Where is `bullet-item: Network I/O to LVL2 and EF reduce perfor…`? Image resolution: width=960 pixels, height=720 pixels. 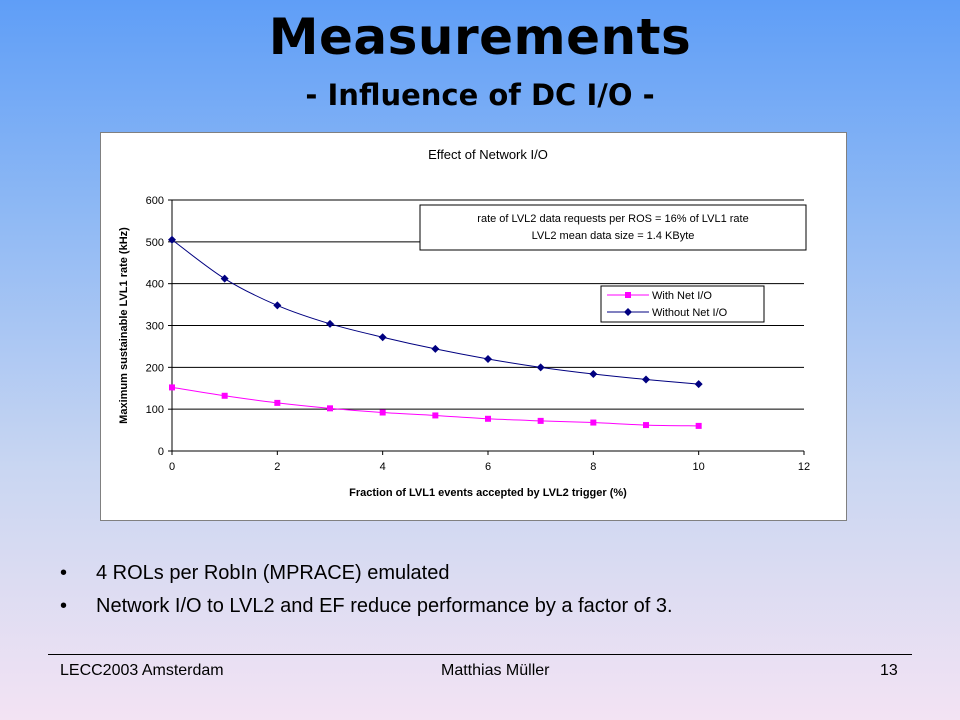 bullet-item: Network I/O to LVL2 and EF reduce perfor… is located at coordinates (366, 606).